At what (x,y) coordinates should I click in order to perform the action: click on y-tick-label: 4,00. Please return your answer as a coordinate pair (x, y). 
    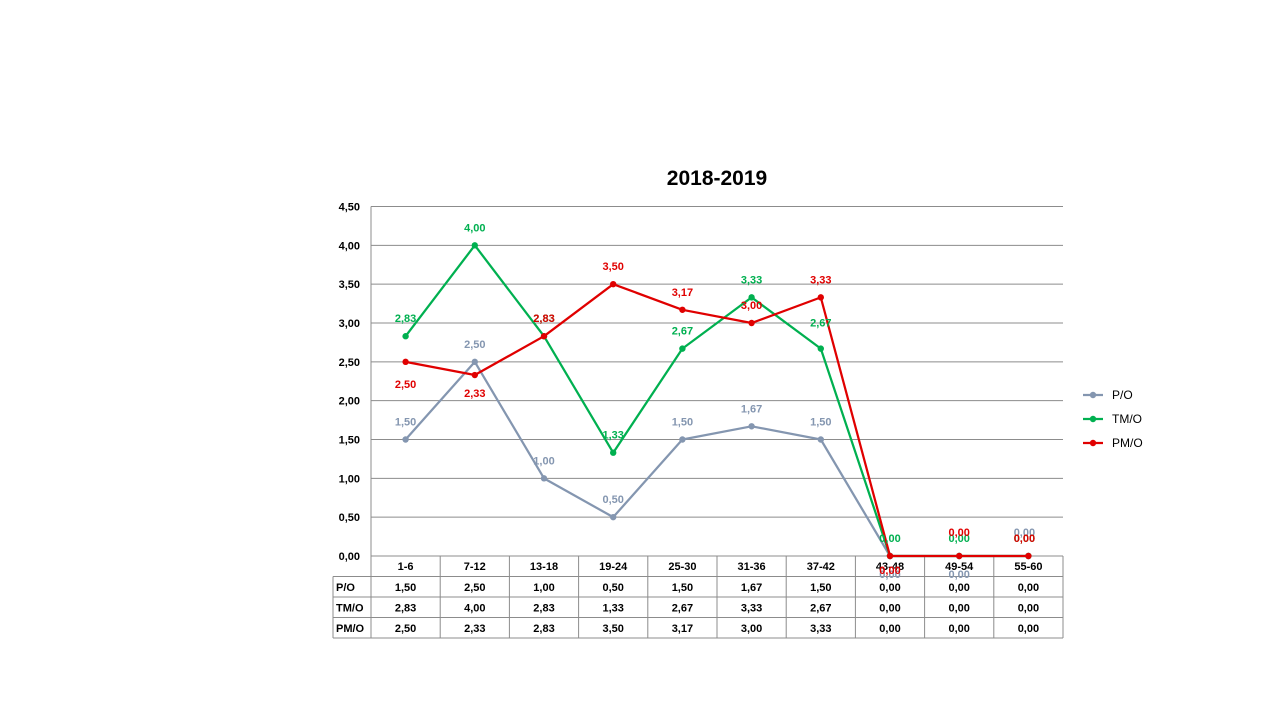
    Looking at the image, I should click on (349, 246).